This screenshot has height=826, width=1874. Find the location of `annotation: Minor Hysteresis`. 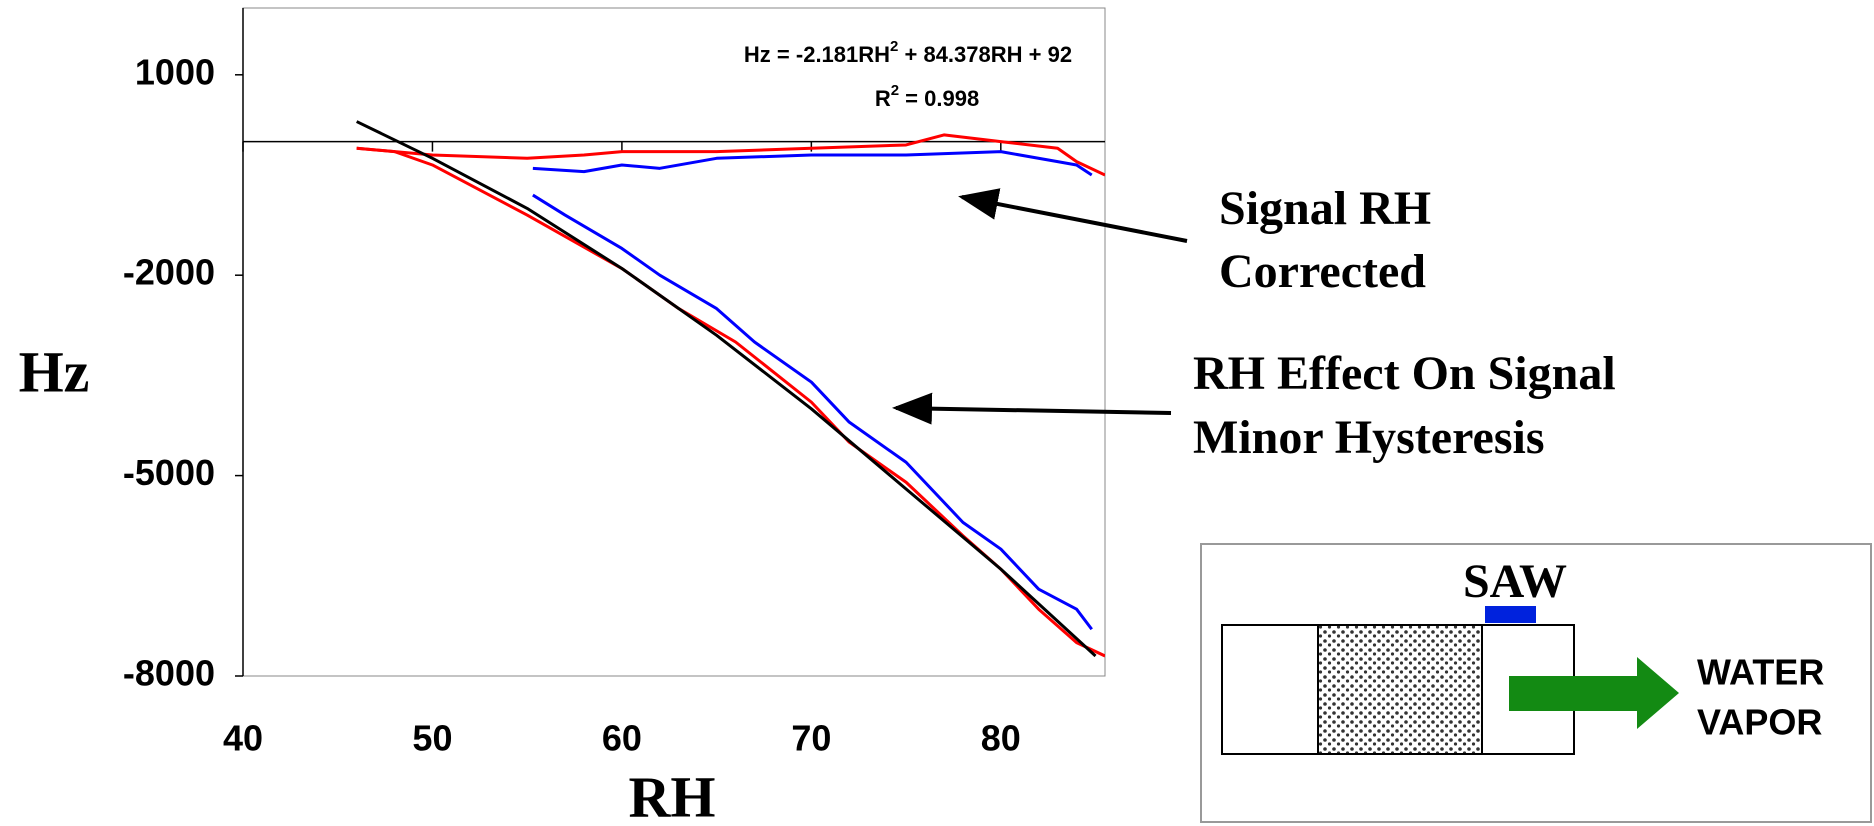

annotation: Minor Hysteresis is located at coordinates (1369, 437).